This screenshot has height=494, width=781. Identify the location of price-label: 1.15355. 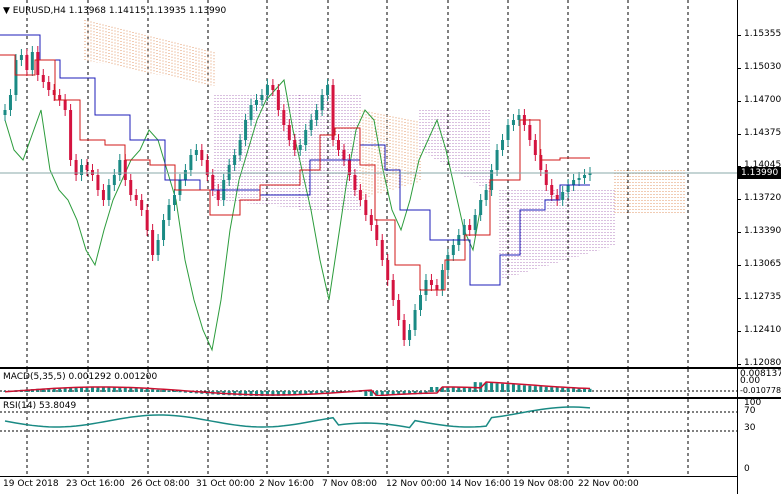
(762, 34).